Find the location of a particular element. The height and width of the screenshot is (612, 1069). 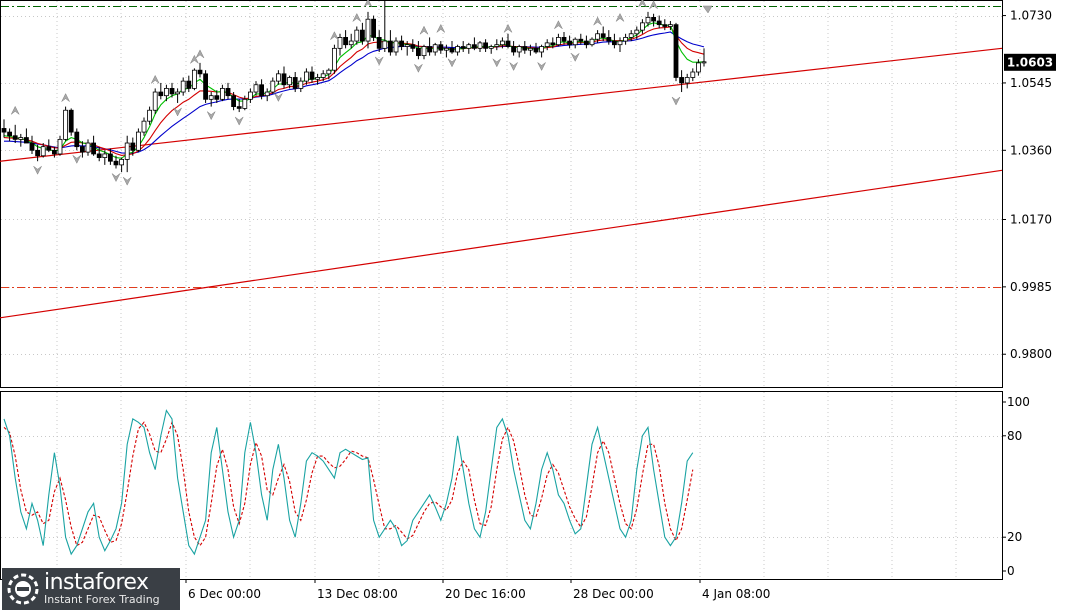

date-tick-label: 20 Dec 16:00 is located at coordinates (485, 594).